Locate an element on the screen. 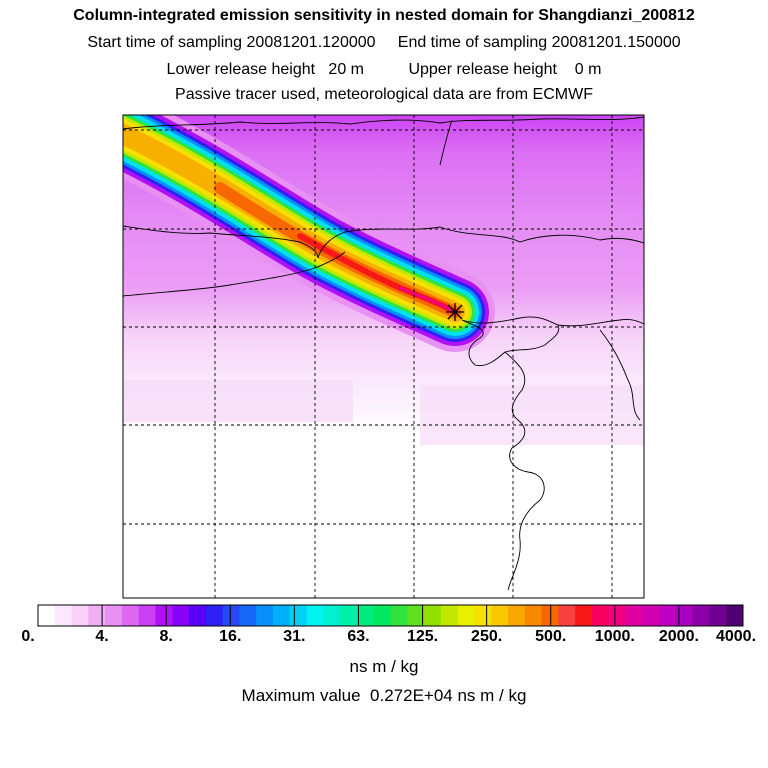 This screenshot has height=768, width=768. colorbar-tick-label: 63. is located at coordinates (358, 636).